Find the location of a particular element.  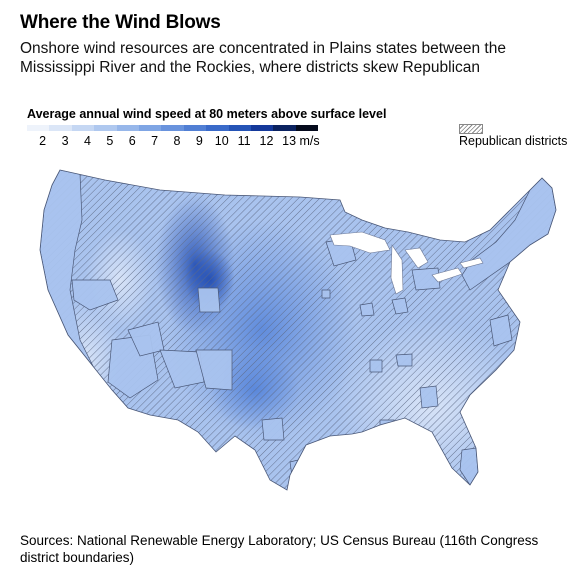

district-sf-bay is located at coordinates (95, 295).